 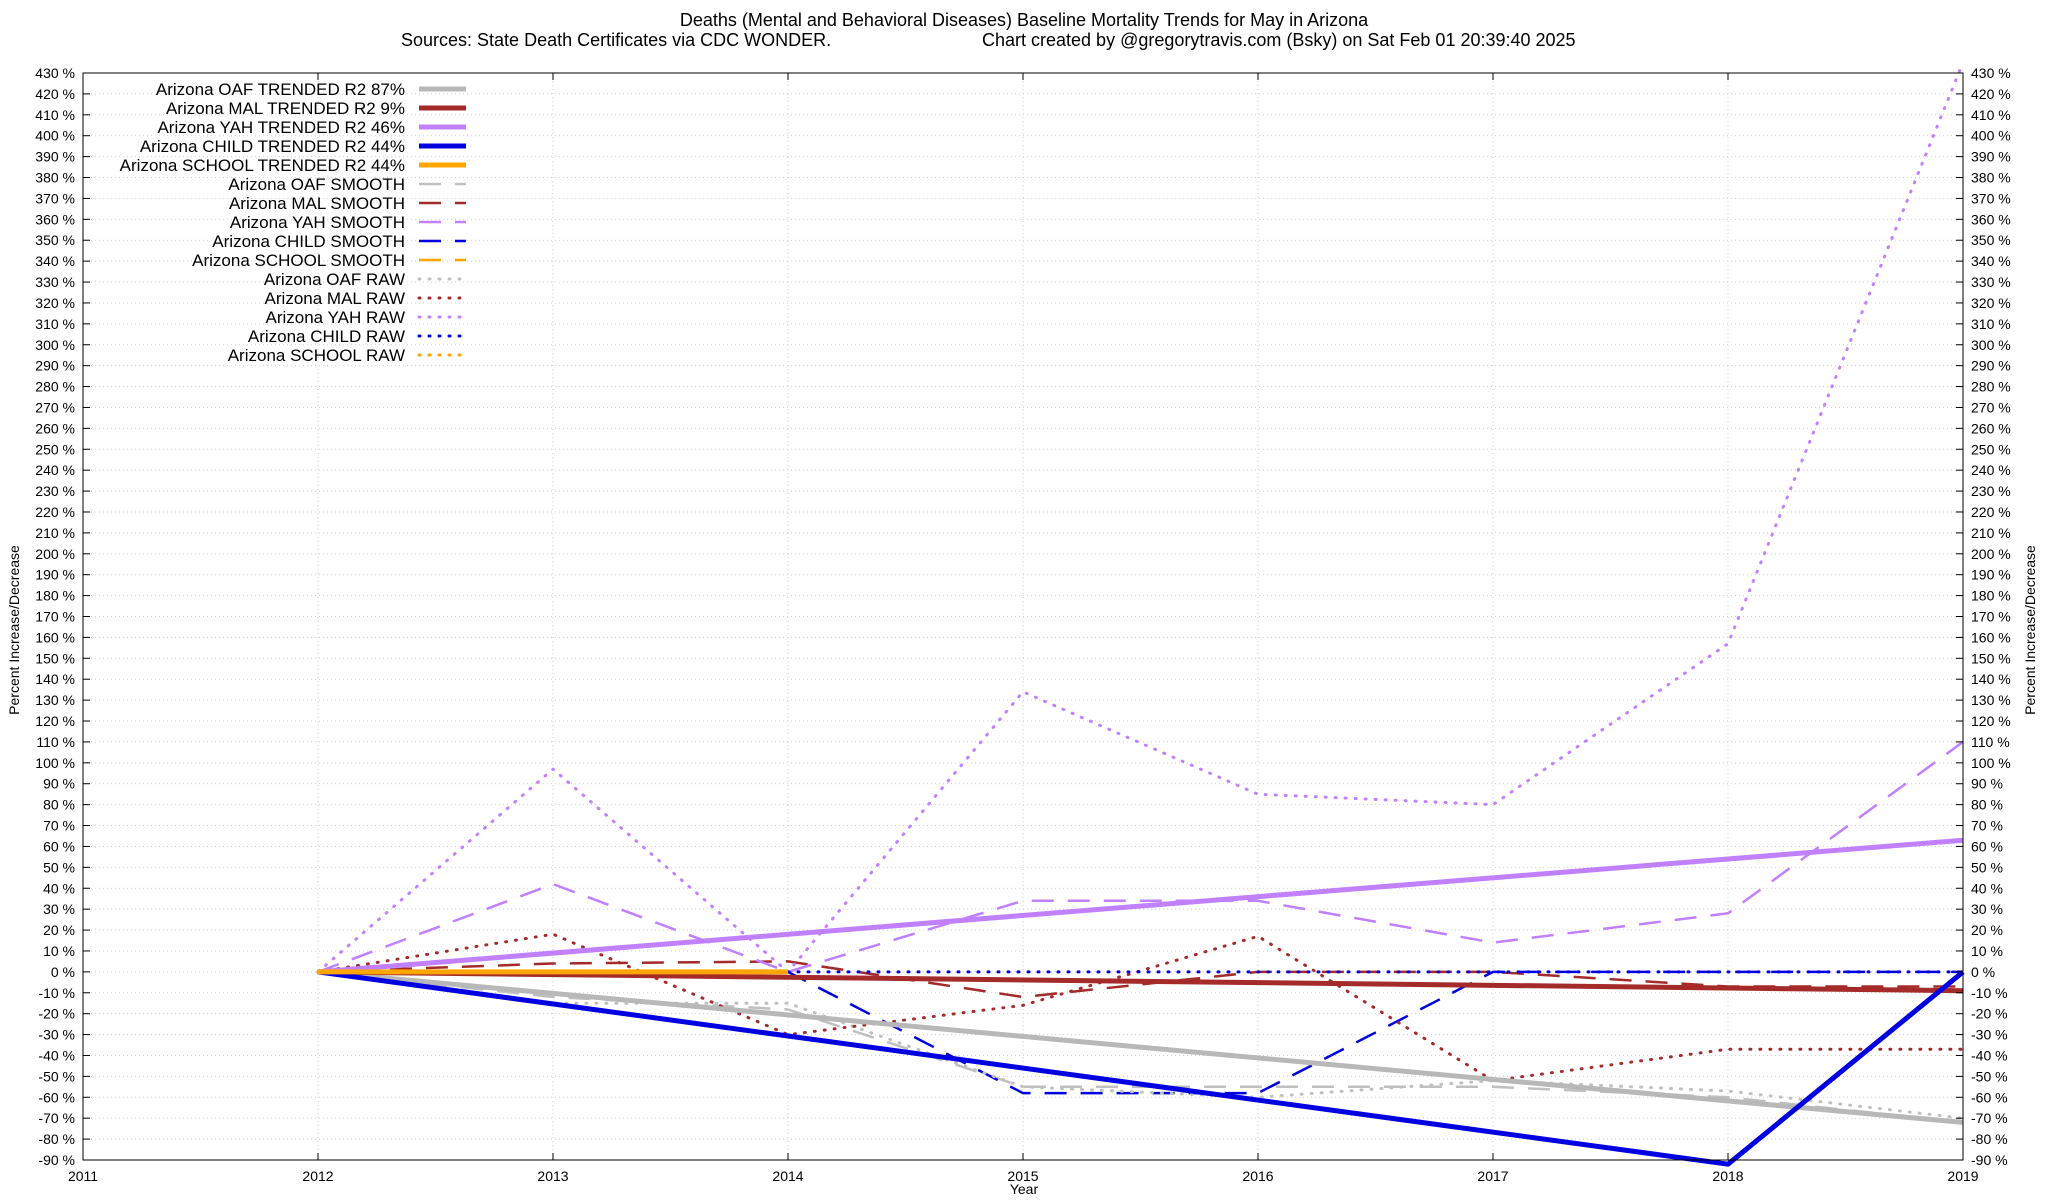 I want to click on y-tick-label-right: 120 %, so click(x=1991, y=721).